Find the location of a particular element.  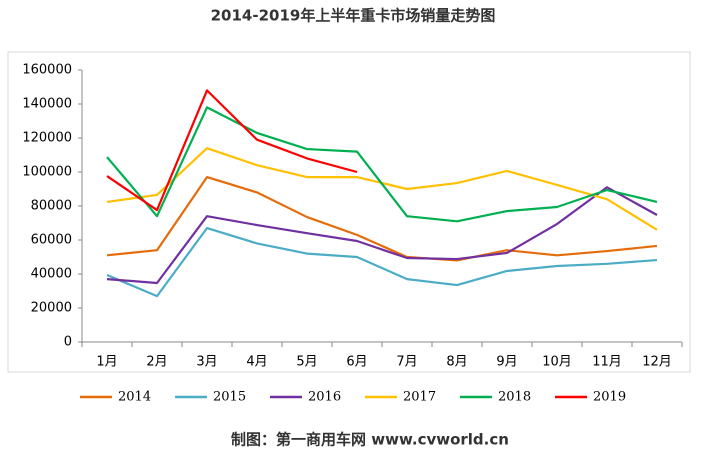

chart-title: 2014-2019年上半年重卡市场销量走势图 is located at coordinates (353, 16).